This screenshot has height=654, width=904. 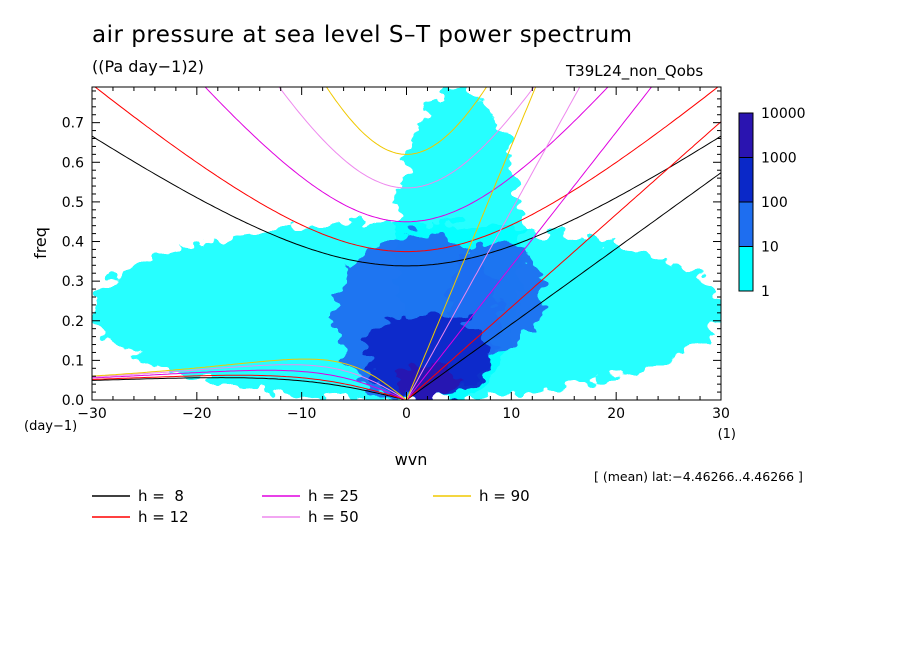 I want to click on y-tick-label: 0.6, so click(x=73, y=163).